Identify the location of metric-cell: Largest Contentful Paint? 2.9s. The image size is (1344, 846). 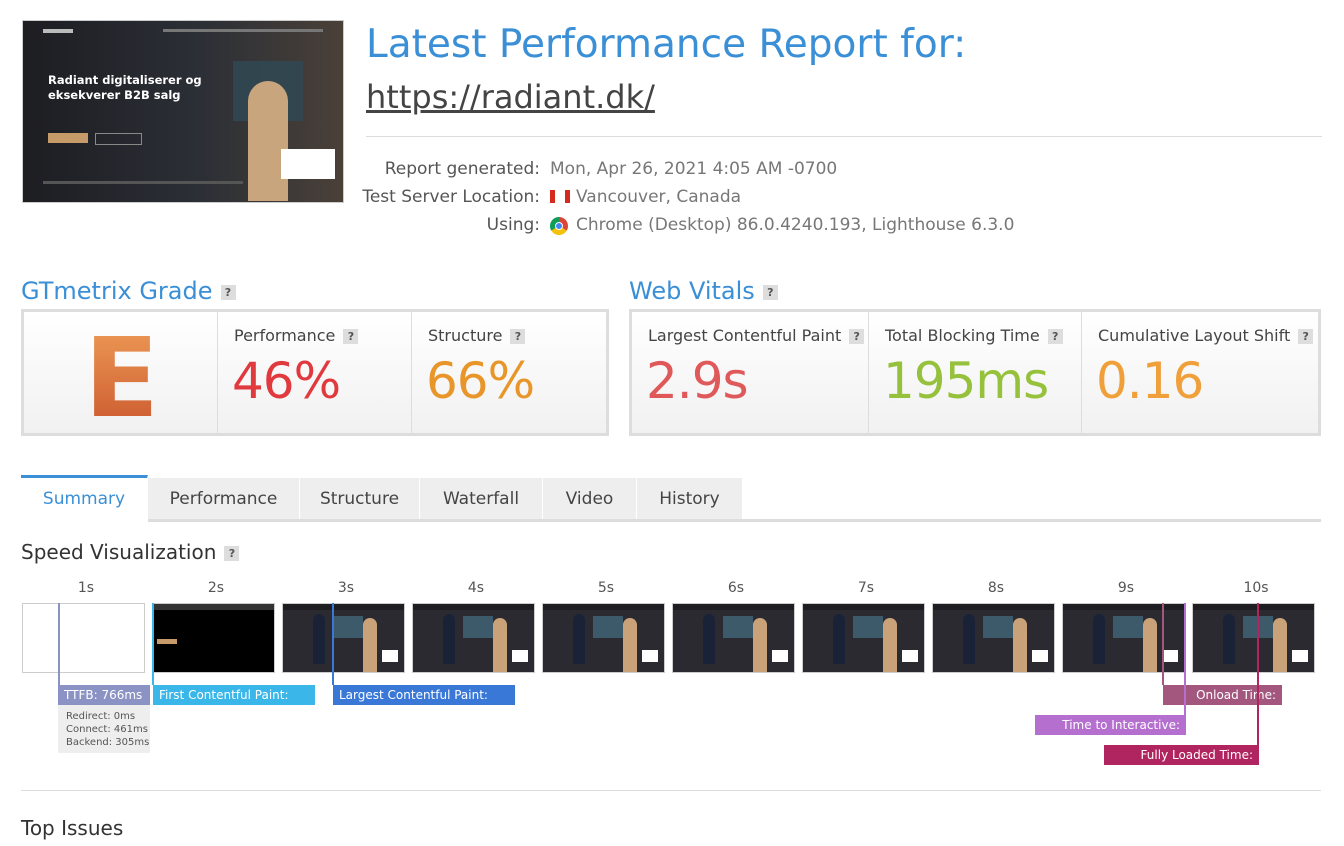
(750, 372).